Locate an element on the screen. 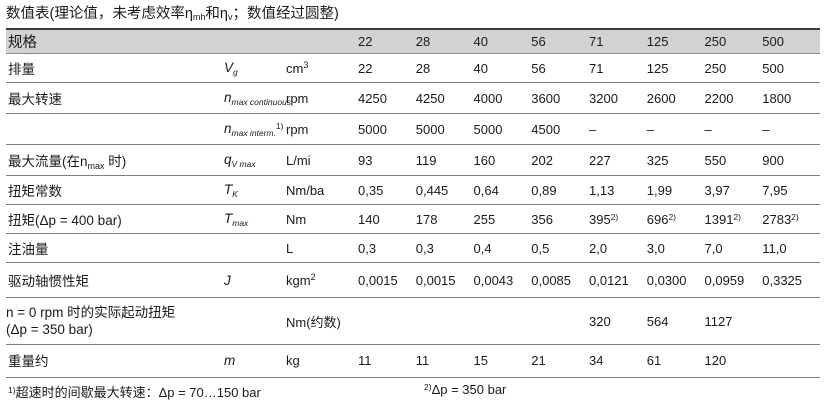 The image size is (826, 413). footnote-2-text: Δp = 350 bar is located at coordinates (469, 389).